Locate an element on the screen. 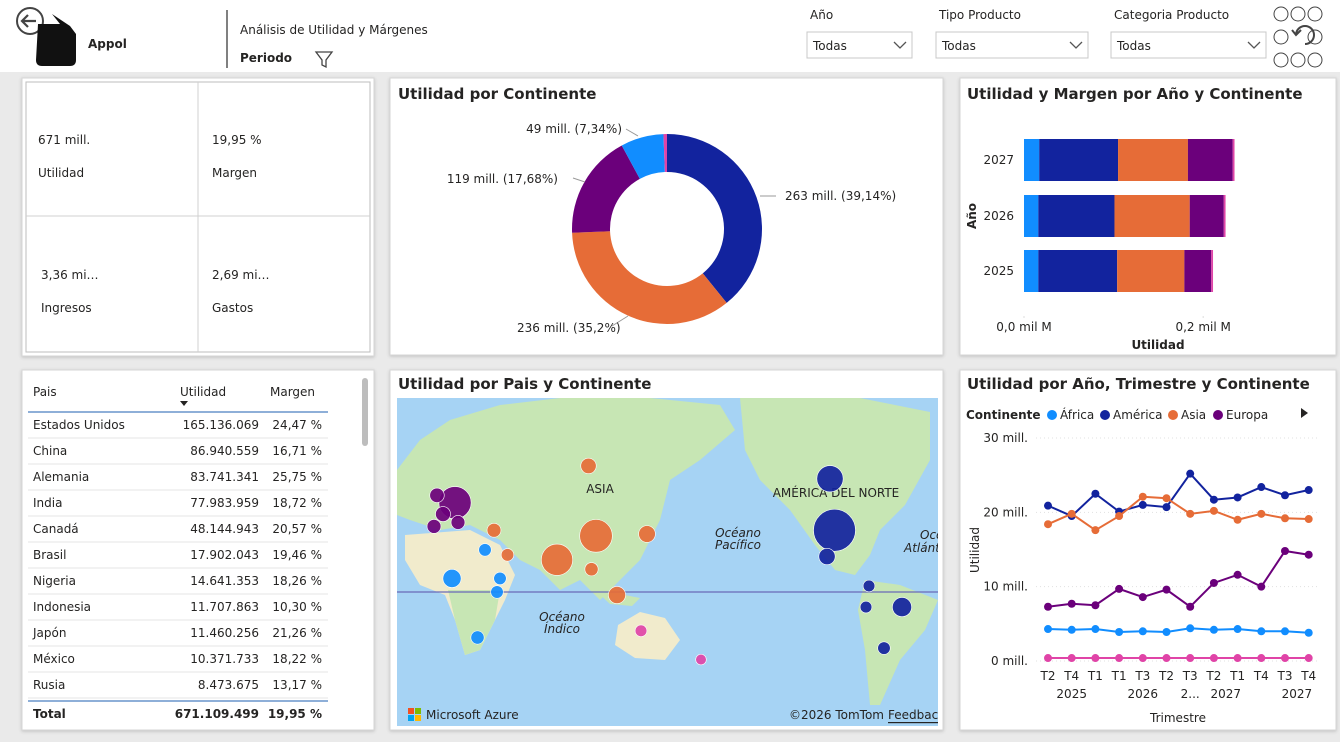  legend-label: América is located at coordinates (1138, 415).